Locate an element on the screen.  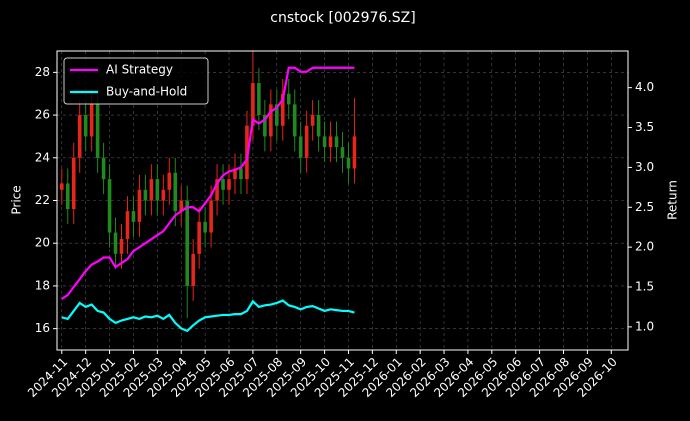
y-tick-label: 26 is located at coordinates (42, 115).